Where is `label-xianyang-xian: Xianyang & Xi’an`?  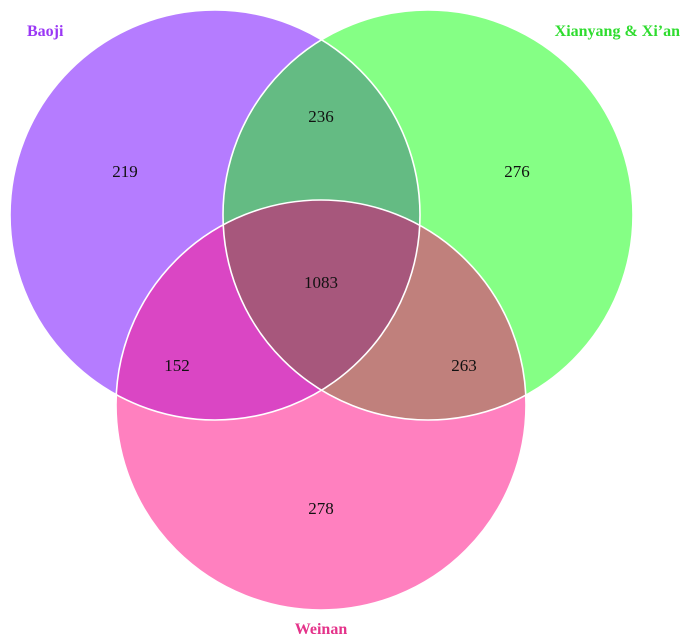
label-xianyang-xian: Xianyang & Xi’an is located at coordinates (617, 31).